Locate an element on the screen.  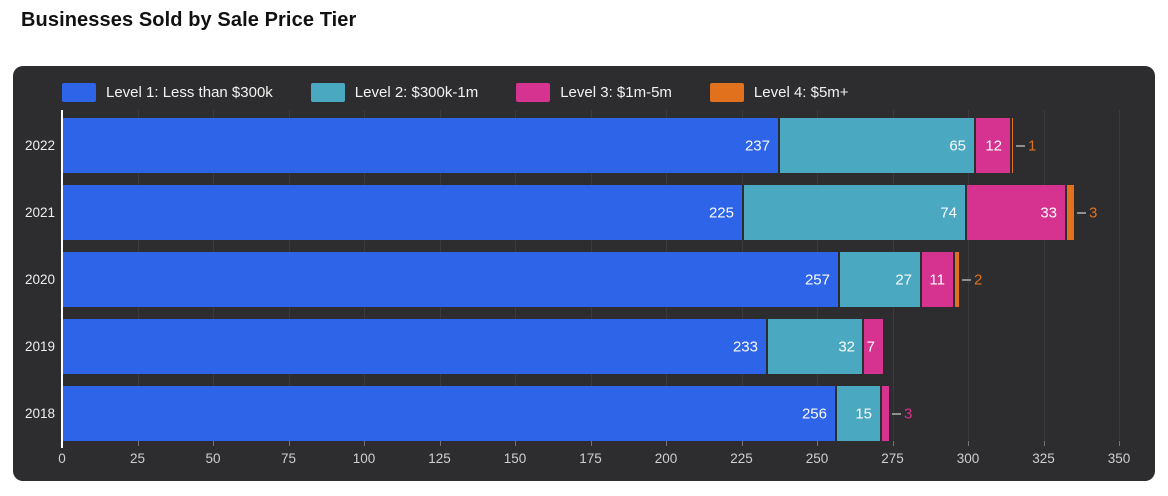
bar-row: 237 65 12 1 is located at coordinates (604, 145).